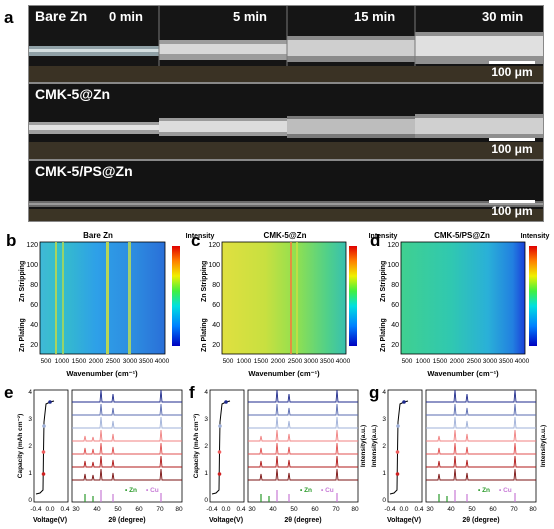 This screenshot has width=554, height=529. I want to click on panel-g-label: g, so click(374, 392).